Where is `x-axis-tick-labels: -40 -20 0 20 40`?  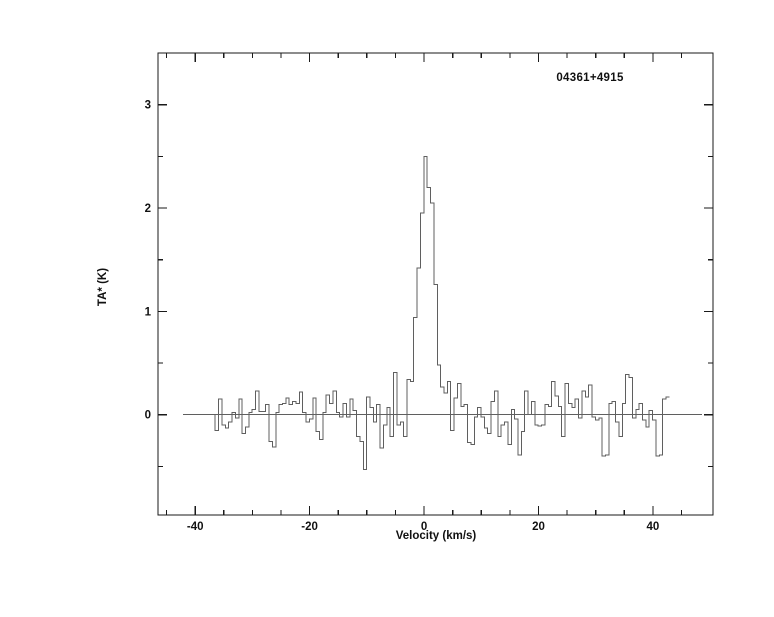
x-axis-tick-labels: -40 -20 0 20 40 is located at coordinates (423, 527).